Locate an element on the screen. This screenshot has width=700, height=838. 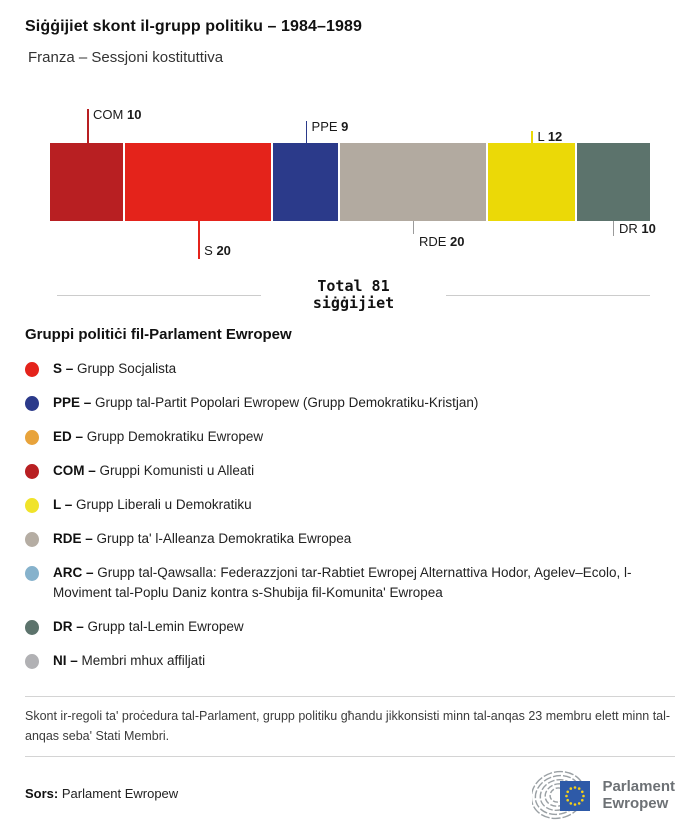
bar-segment-ppe is located at coordinates (305, 182).